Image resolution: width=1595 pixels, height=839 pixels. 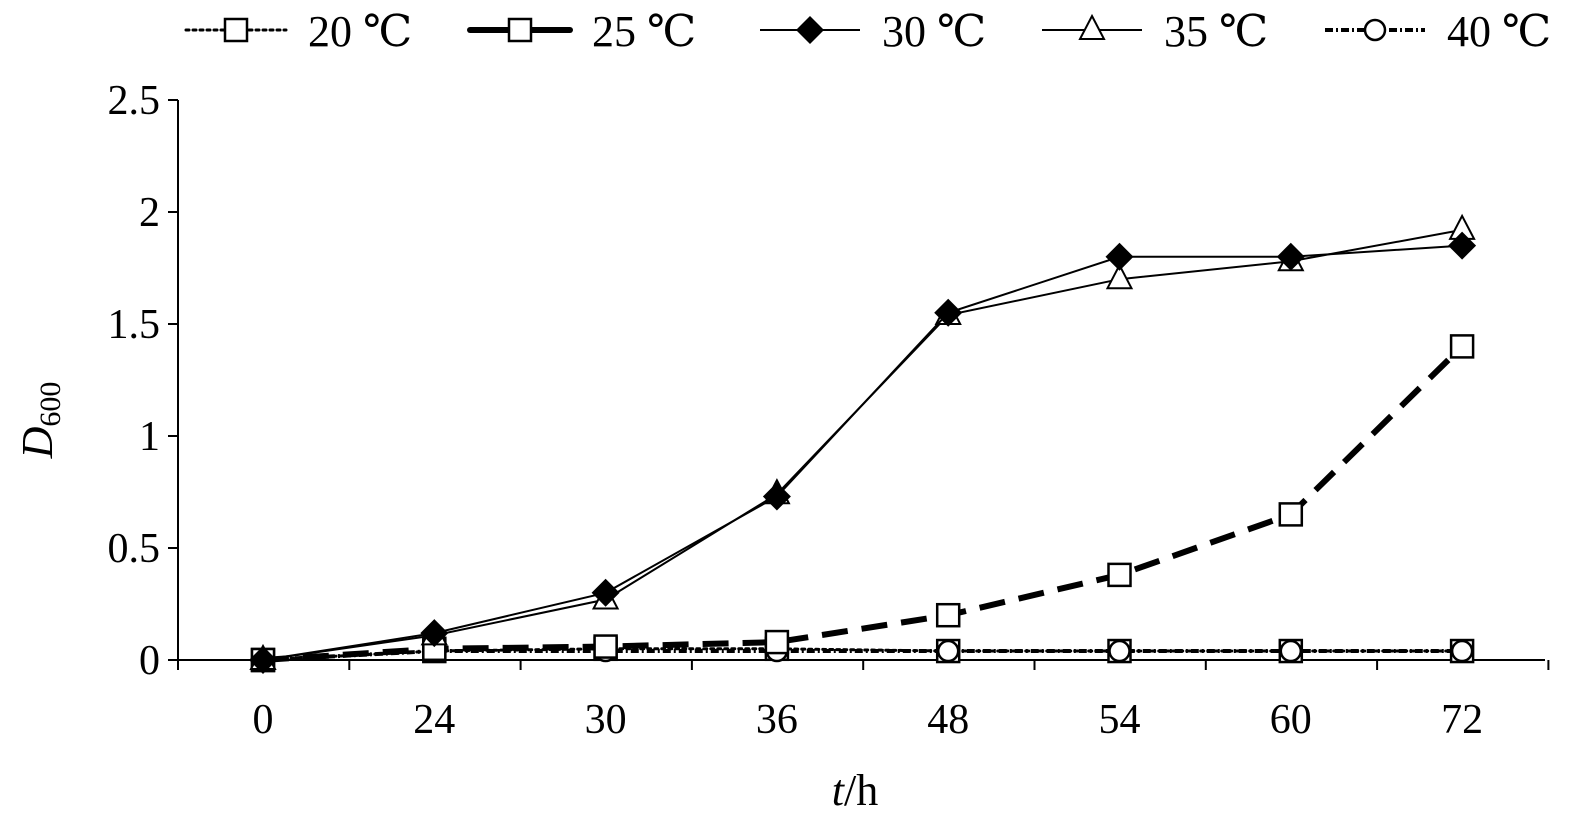 I want to click on x-tick-label: 0, so click(x=263, y=720).